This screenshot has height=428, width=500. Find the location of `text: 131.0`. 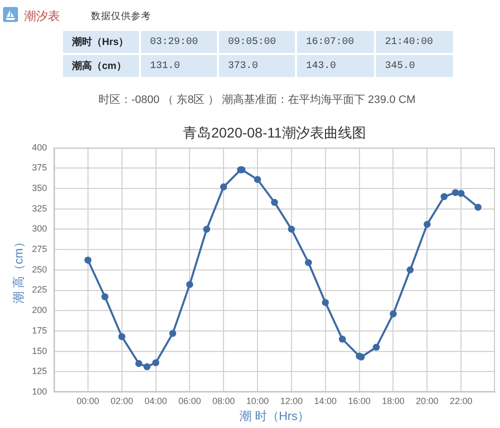

text: 131.0 is located at coordinates (165, 66).